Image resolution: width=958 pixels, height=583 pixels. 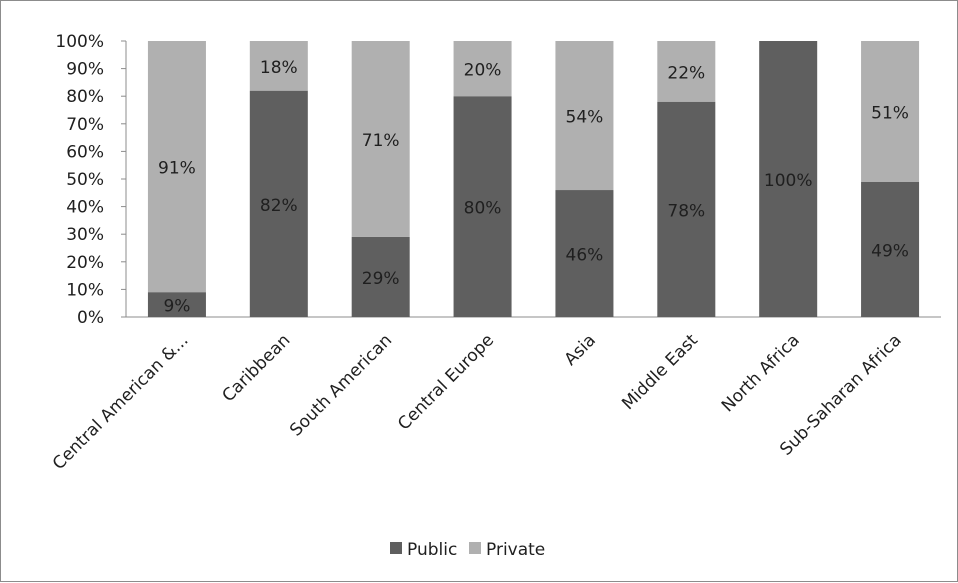 What do you see at coordinates (257, 368) in the screenshot?
I see `category-label: Caribbean` at bounding box center [257, 368].